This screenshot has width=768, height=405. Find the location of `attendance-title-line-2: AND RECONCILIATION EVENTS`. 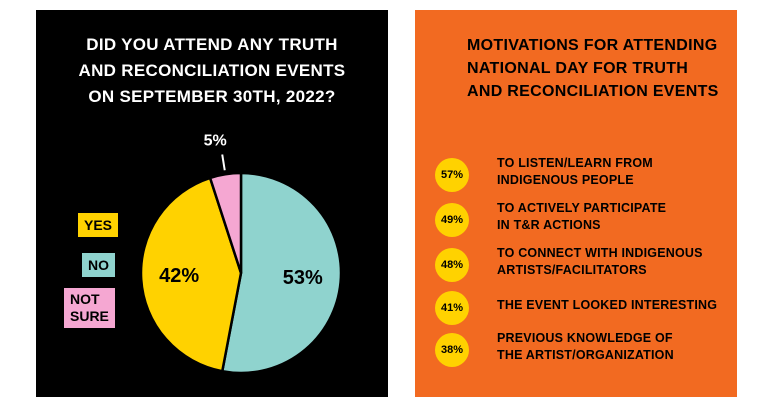

attendance-title-line-2: AND RECONCILIATION EVENTS is located at coordinates (212, 70).